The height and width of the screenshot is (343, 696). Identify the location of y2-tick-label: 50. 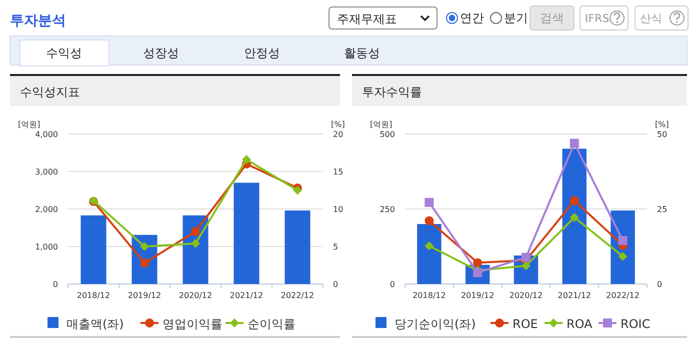
(662, 134).